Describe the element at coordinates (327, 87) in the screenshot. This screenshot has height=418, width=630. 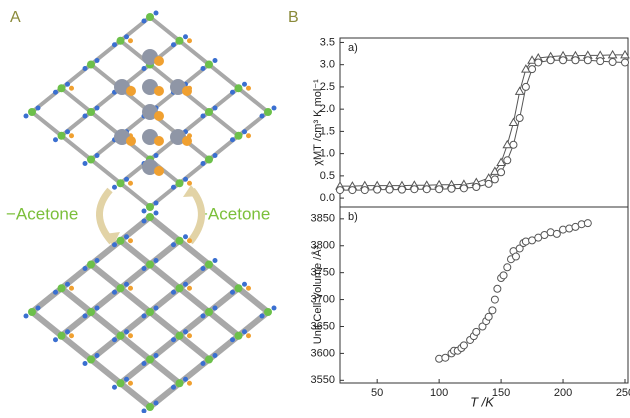
I see `y-tick-label: 2.5` at that location.